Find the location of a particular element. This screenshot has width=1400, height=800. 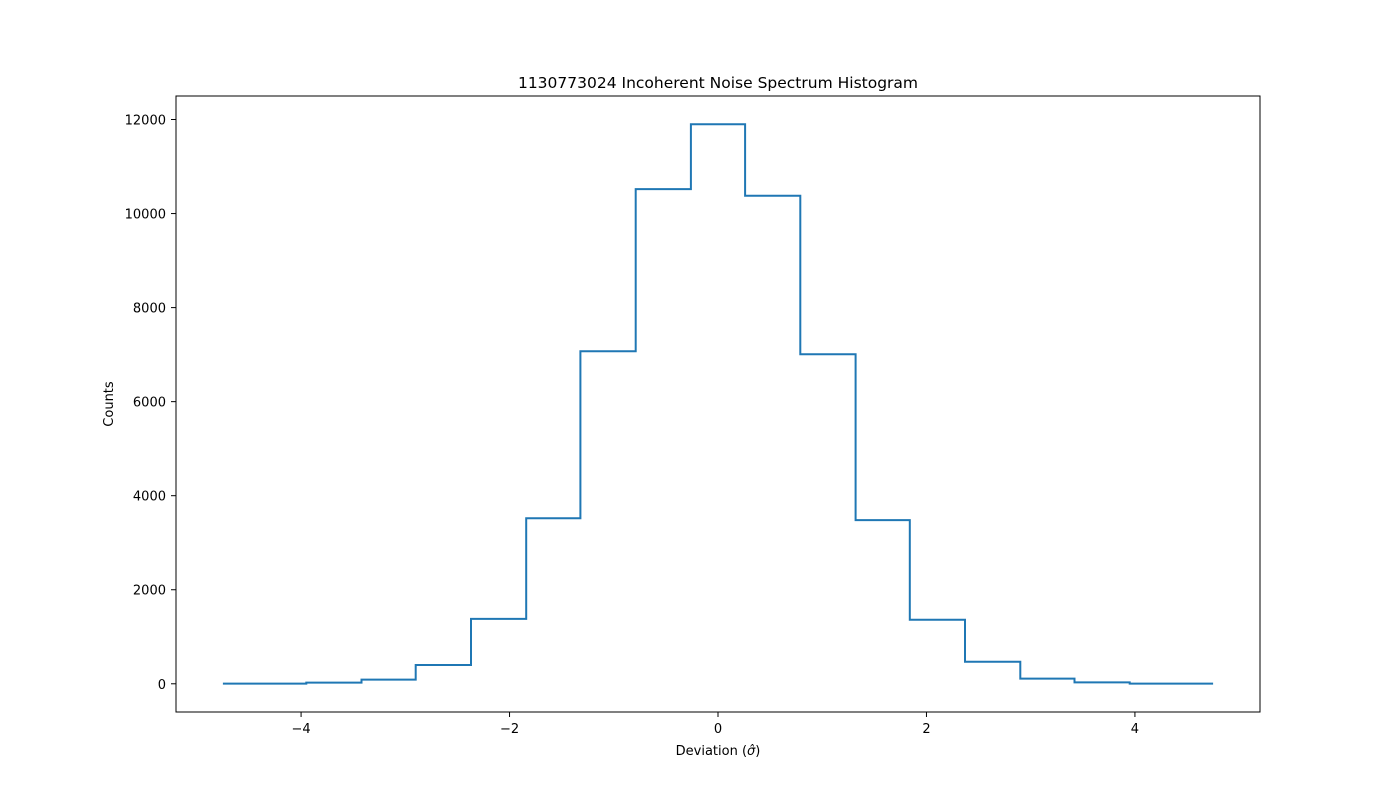

y-tick-label: 2000 is located at coordinates (149, 591).